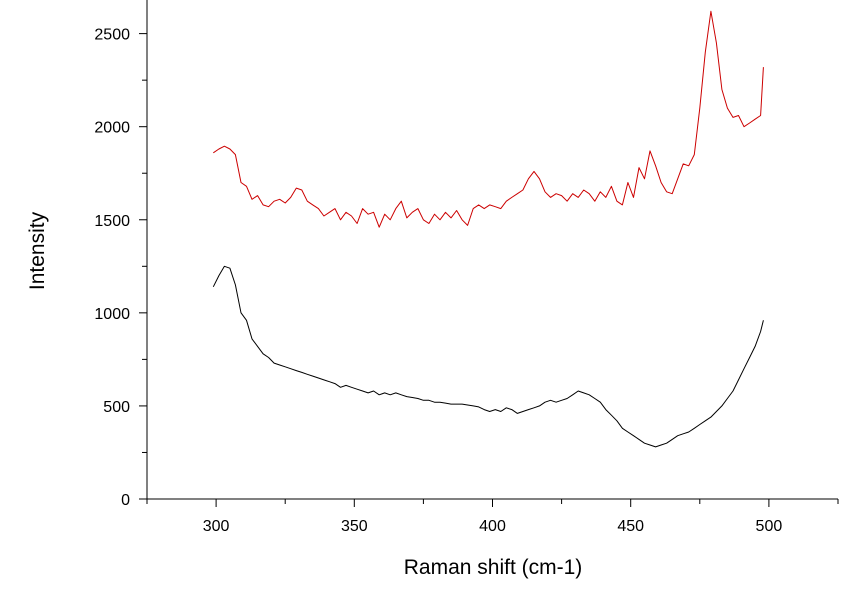 This screenshot has height=591, width=858. I want to click on y-tick-label: 1500, so click(112, 221).